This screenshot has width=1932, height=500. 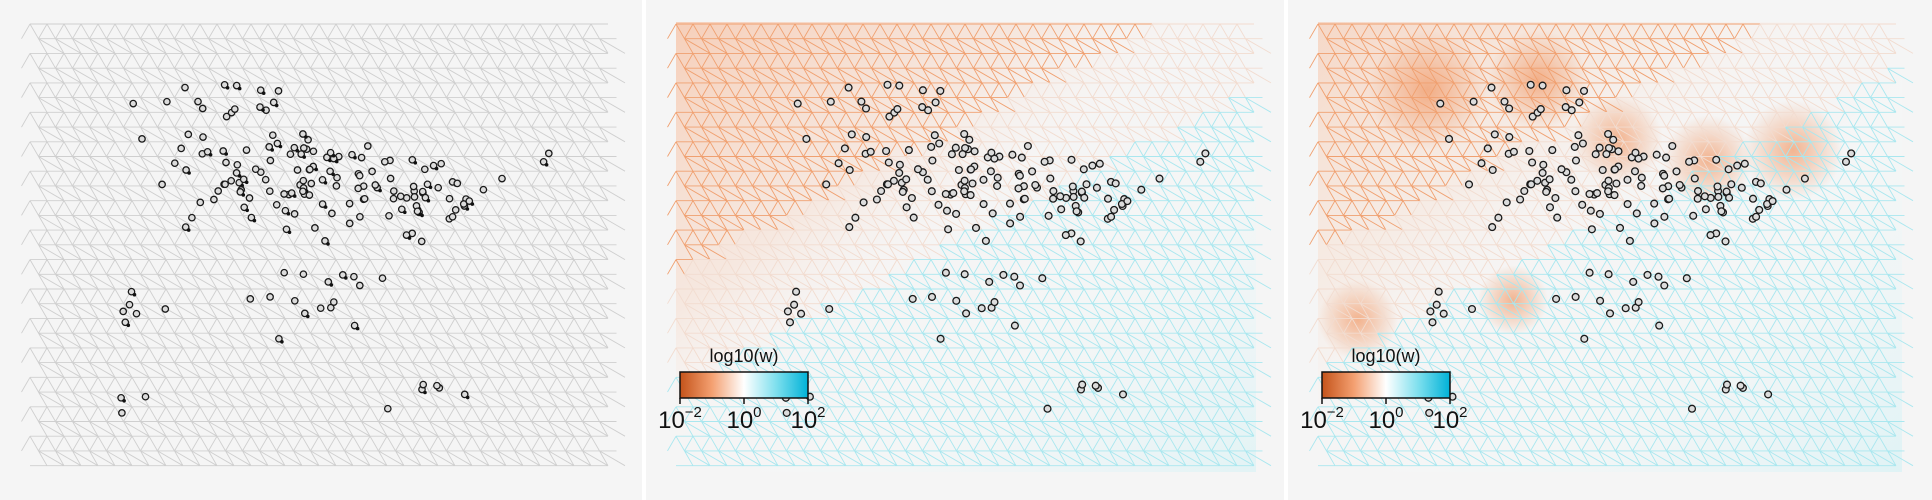 What do you see at coordinates (743, 356) in the screenshot?
I see `colorbar-title: log10(w)` at bounding box center [743, 356].